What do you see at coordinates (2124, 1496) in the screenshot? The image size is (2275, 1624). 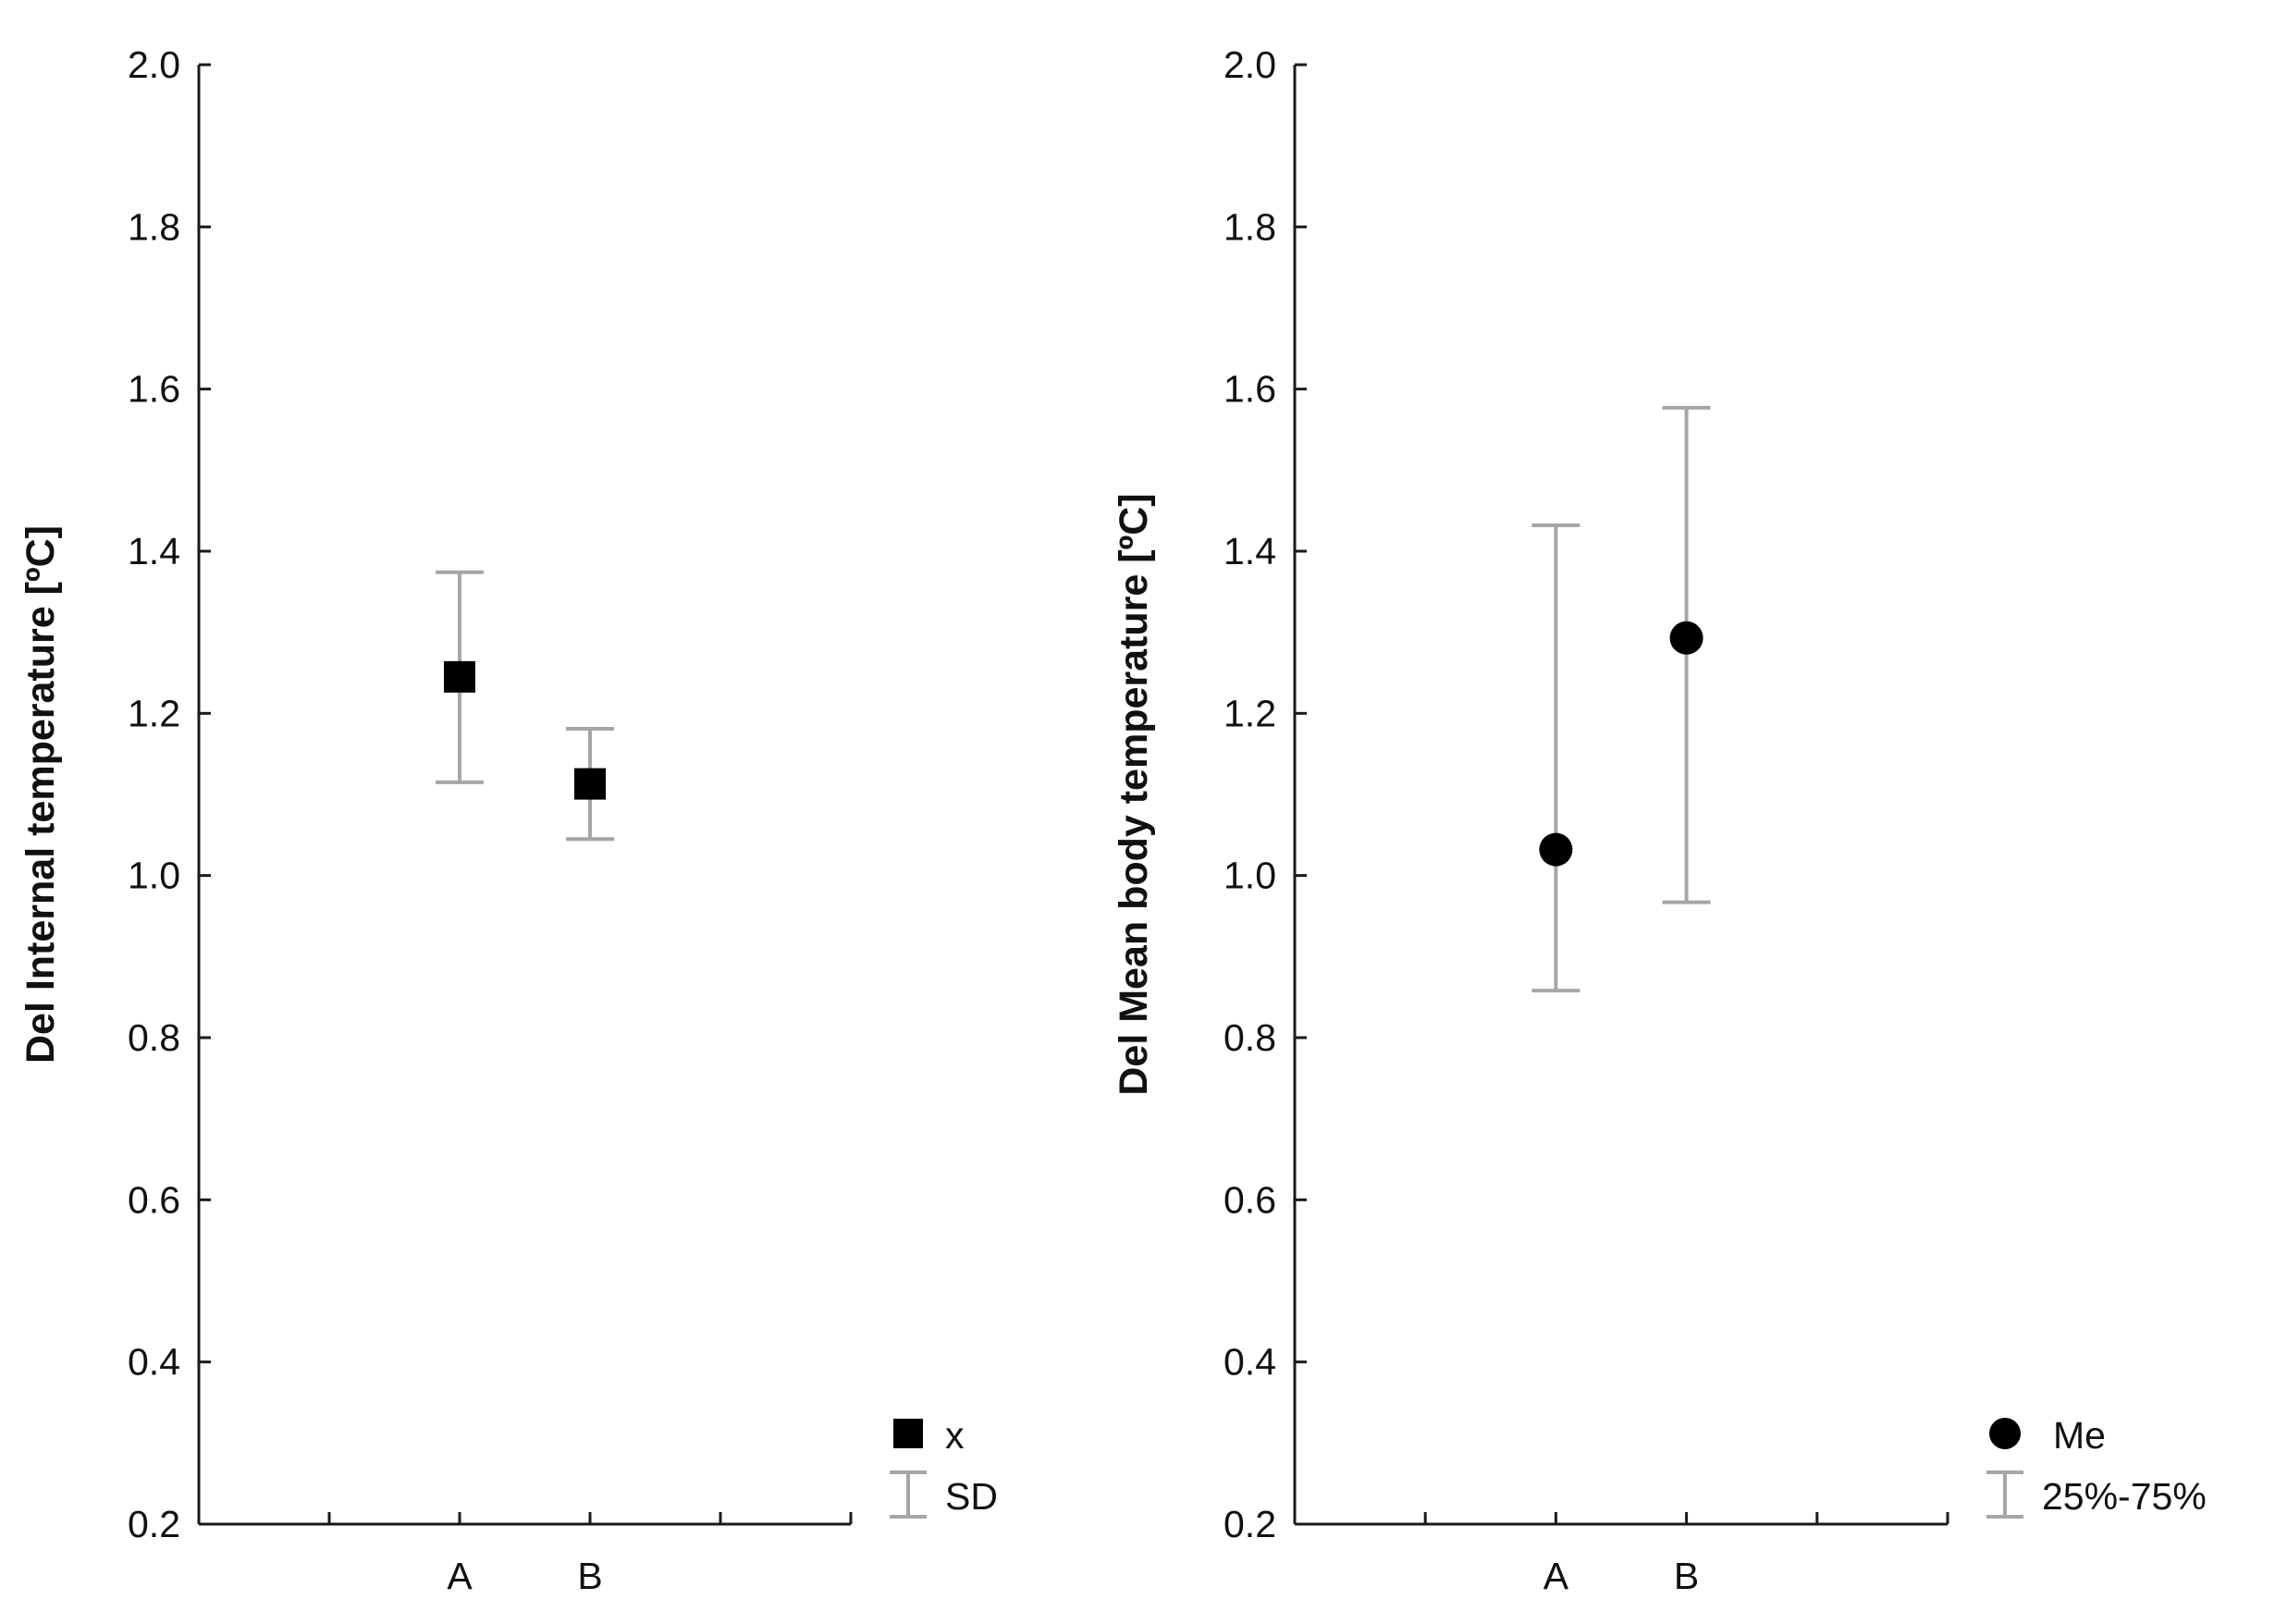 I see `legend-label-bar: 25%-75%` at bounding box center [2124, 1496].